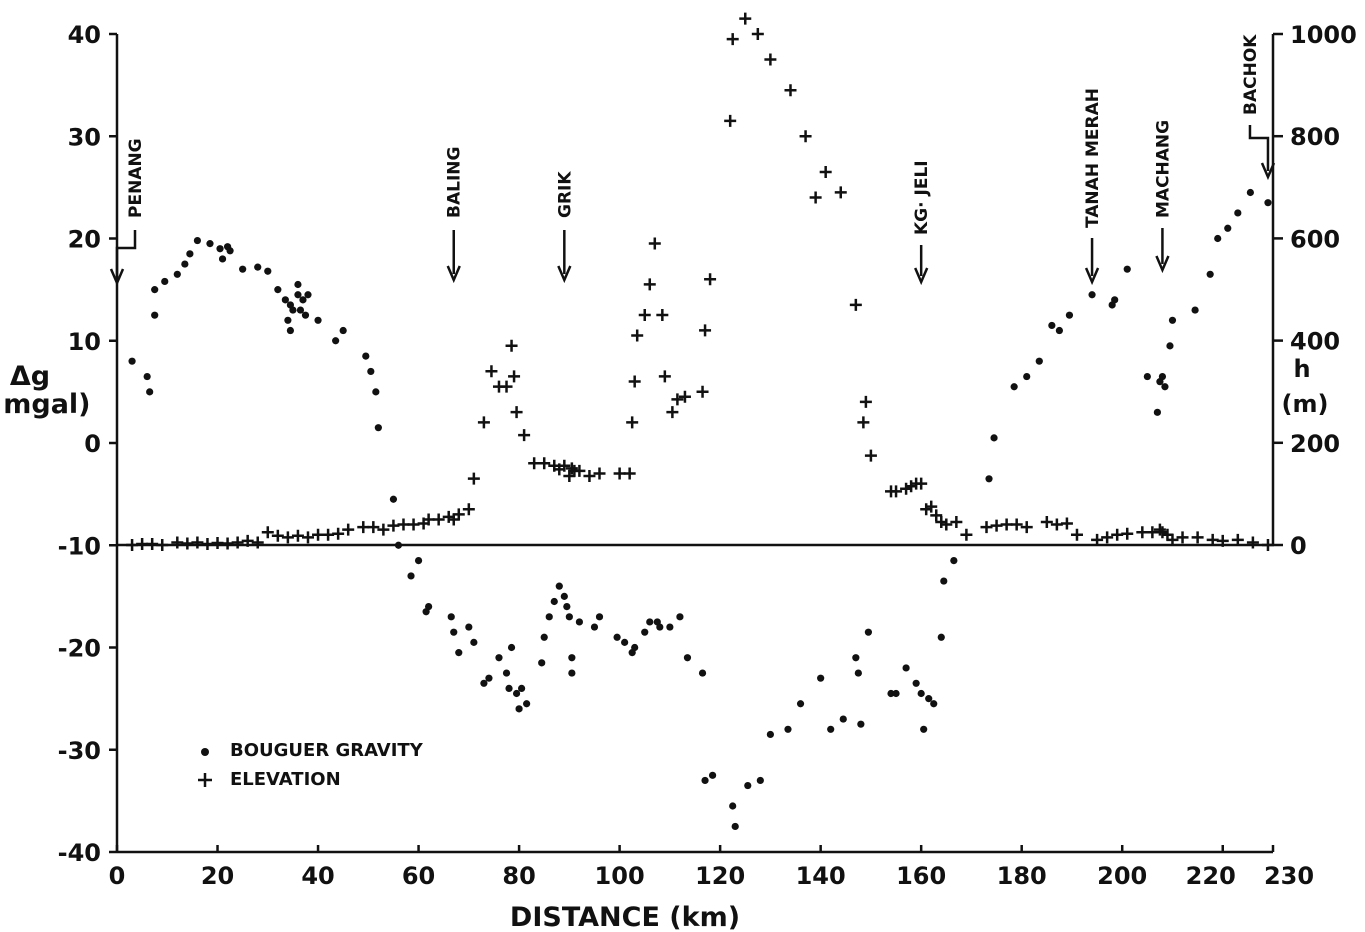 Image resolution: width=1365 pixels, height=932 pixels. Describe the element at coordinates (1301, 369) in the screenshot. I see `right-axis-title-line1: h` at that location.